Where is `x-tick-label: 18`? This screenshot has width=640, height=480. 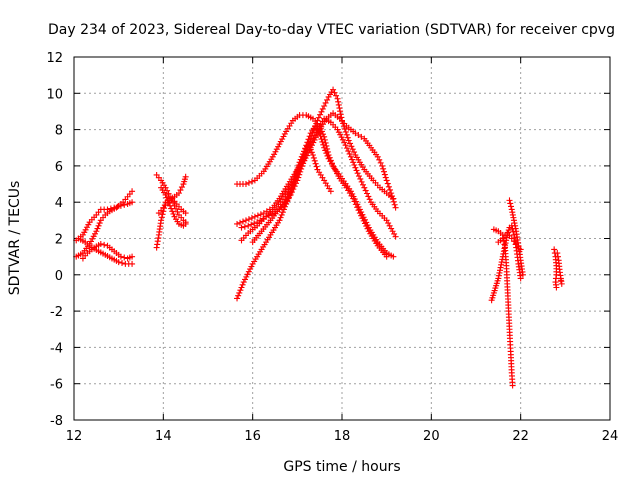 x-tick-label: 18 is located at coordinates (342, 436).